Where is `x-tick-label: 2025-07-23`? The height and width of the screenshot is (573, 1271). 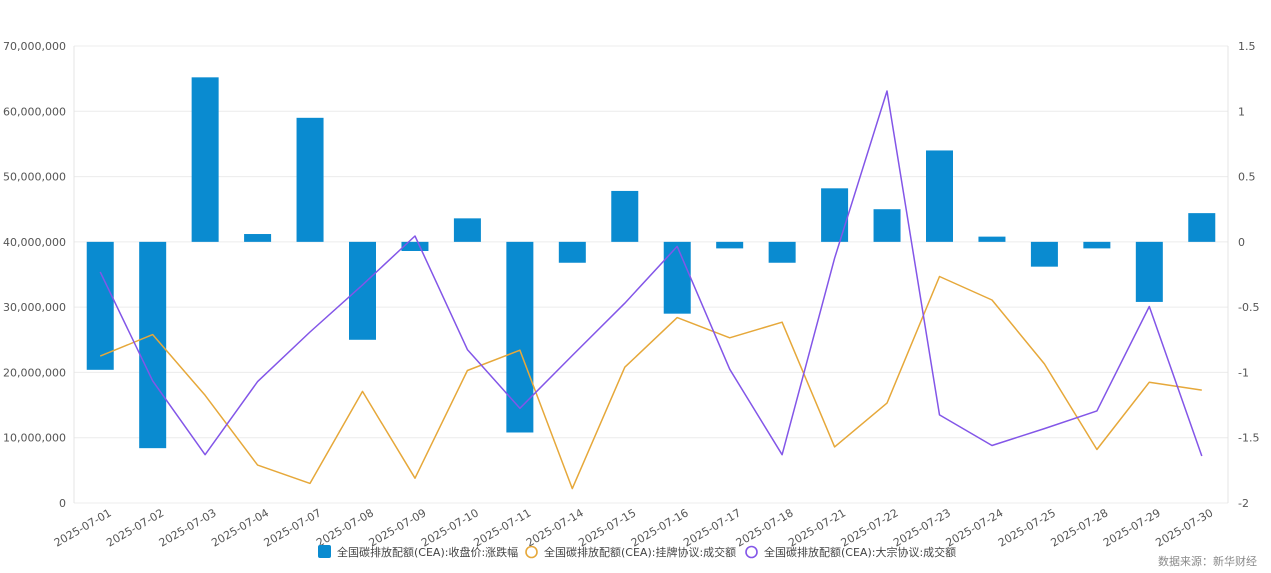 x-tick-label: 2025-07-23 is located at coordinates (922, 527).